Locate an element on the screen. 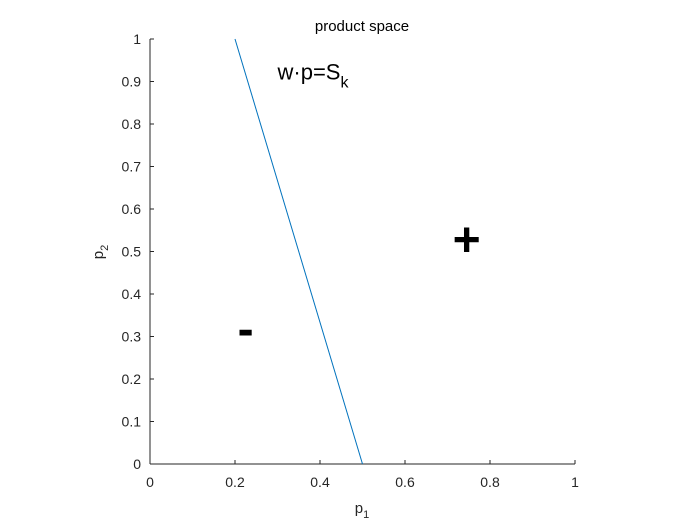 The height and width of the screenshot is (525, 700). negative-region-sign: - is located at coordinates (246, 329).